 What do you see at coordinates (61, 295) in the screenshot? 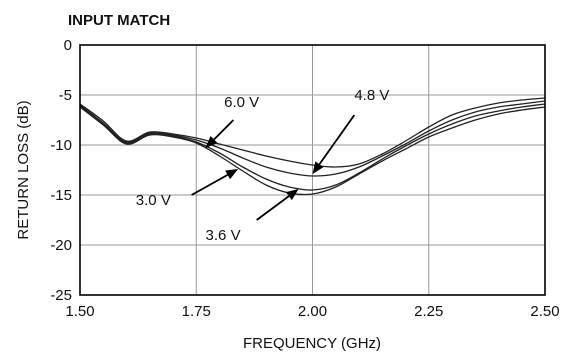
I see `y-tick-label: -25` at bounding box center [61, 295].